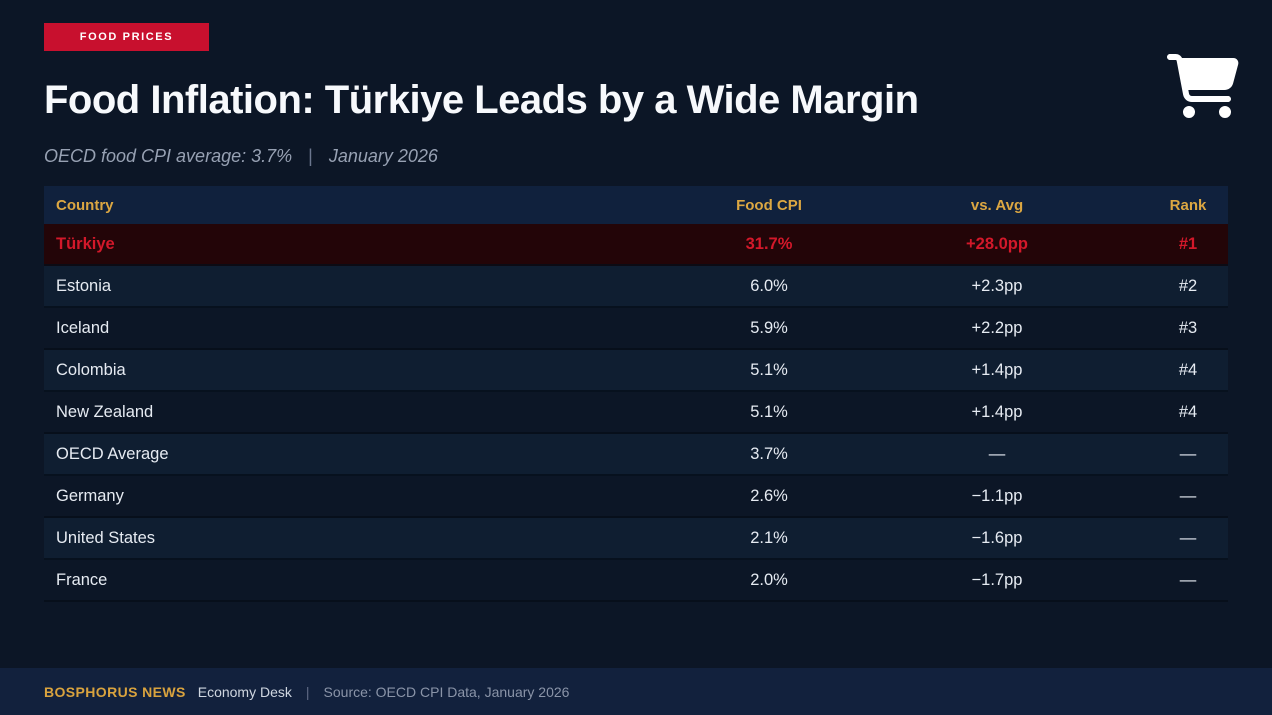 Image resolution: width=1272 pixels, height=715 pixels. I want to click on table-row: Estonia 6.0% +2.3pp #2, so click(636, 287).